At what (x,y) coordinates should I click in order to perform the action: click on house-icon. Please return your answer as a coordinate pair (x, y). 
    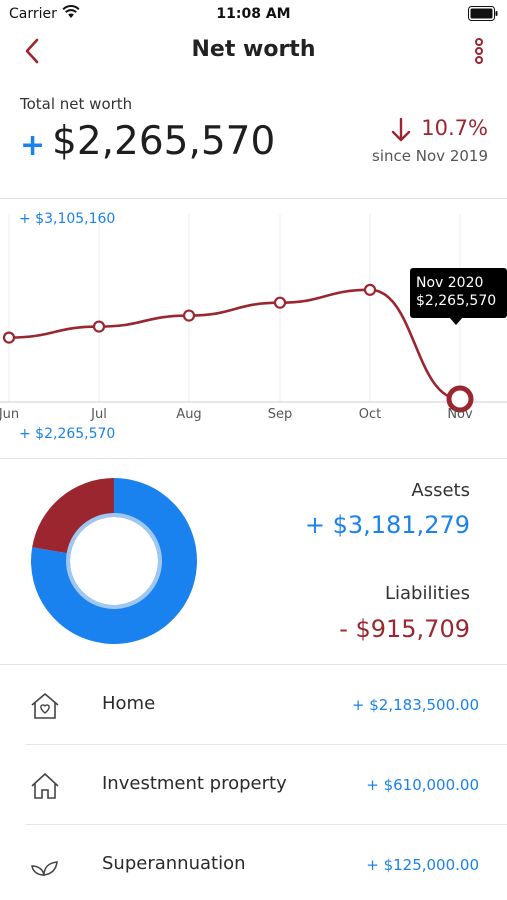
    Looking at the image, I should click on (45, 786).